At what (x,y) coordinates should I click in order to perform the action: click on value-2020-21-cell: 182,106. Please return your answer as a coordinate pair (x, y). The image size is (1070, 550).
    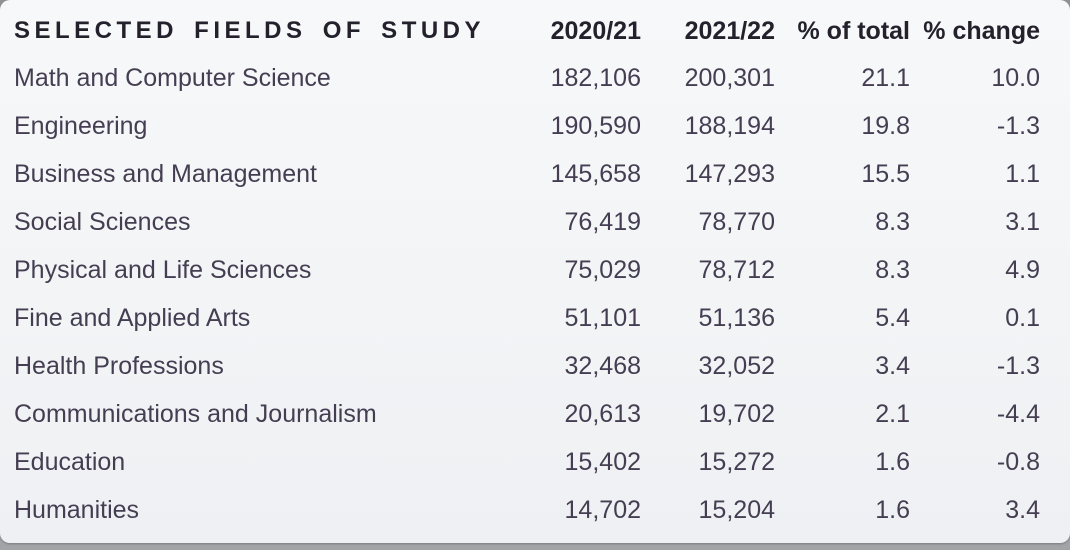
    Looking at the image, I should click on (595, 77).